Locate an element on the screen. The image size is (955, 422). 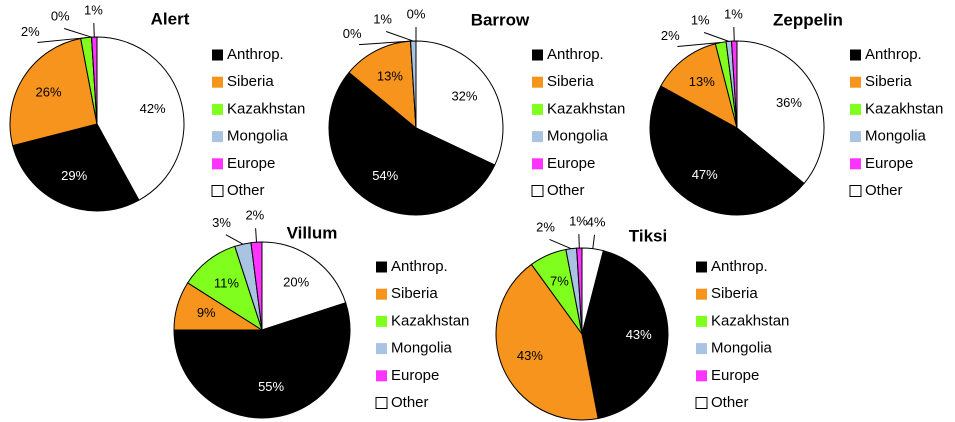
chart-title: Tiksi is located at coordinates (648, 235).